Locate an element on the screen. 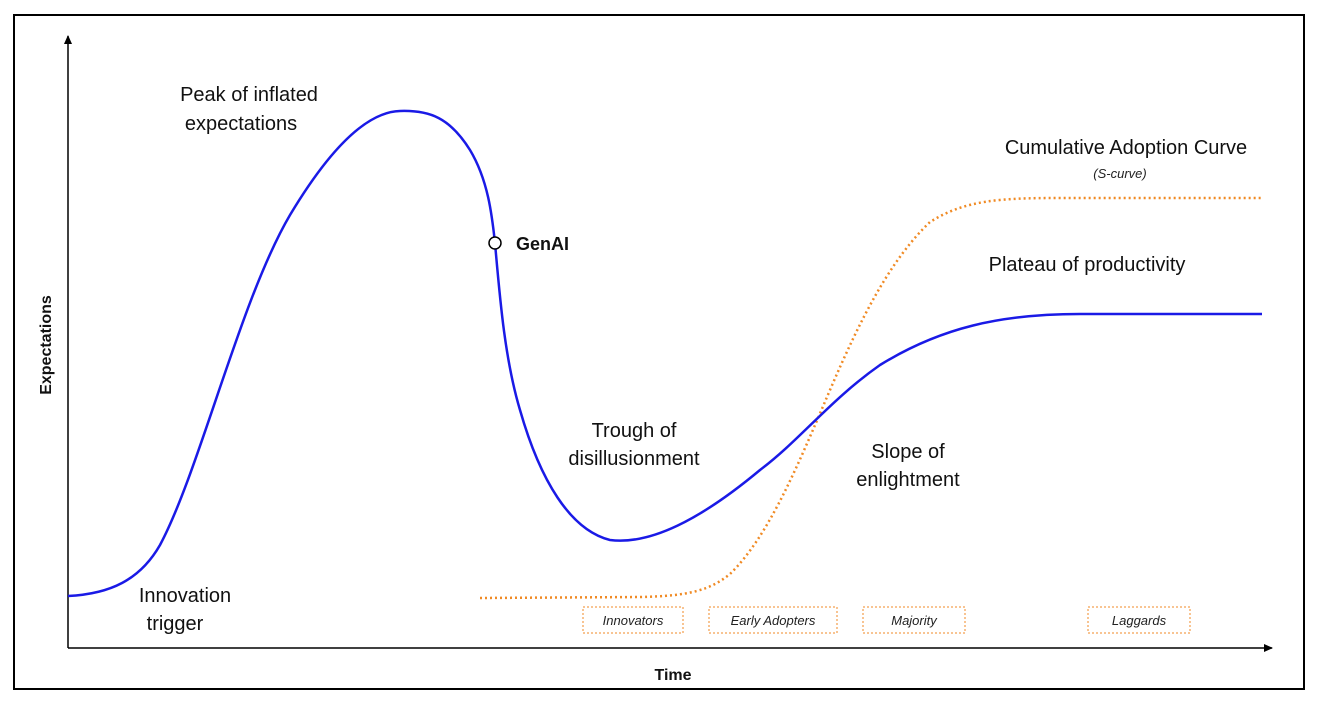  innovation-trigger-label-line2: trigger is located at coordinates (175, 624).